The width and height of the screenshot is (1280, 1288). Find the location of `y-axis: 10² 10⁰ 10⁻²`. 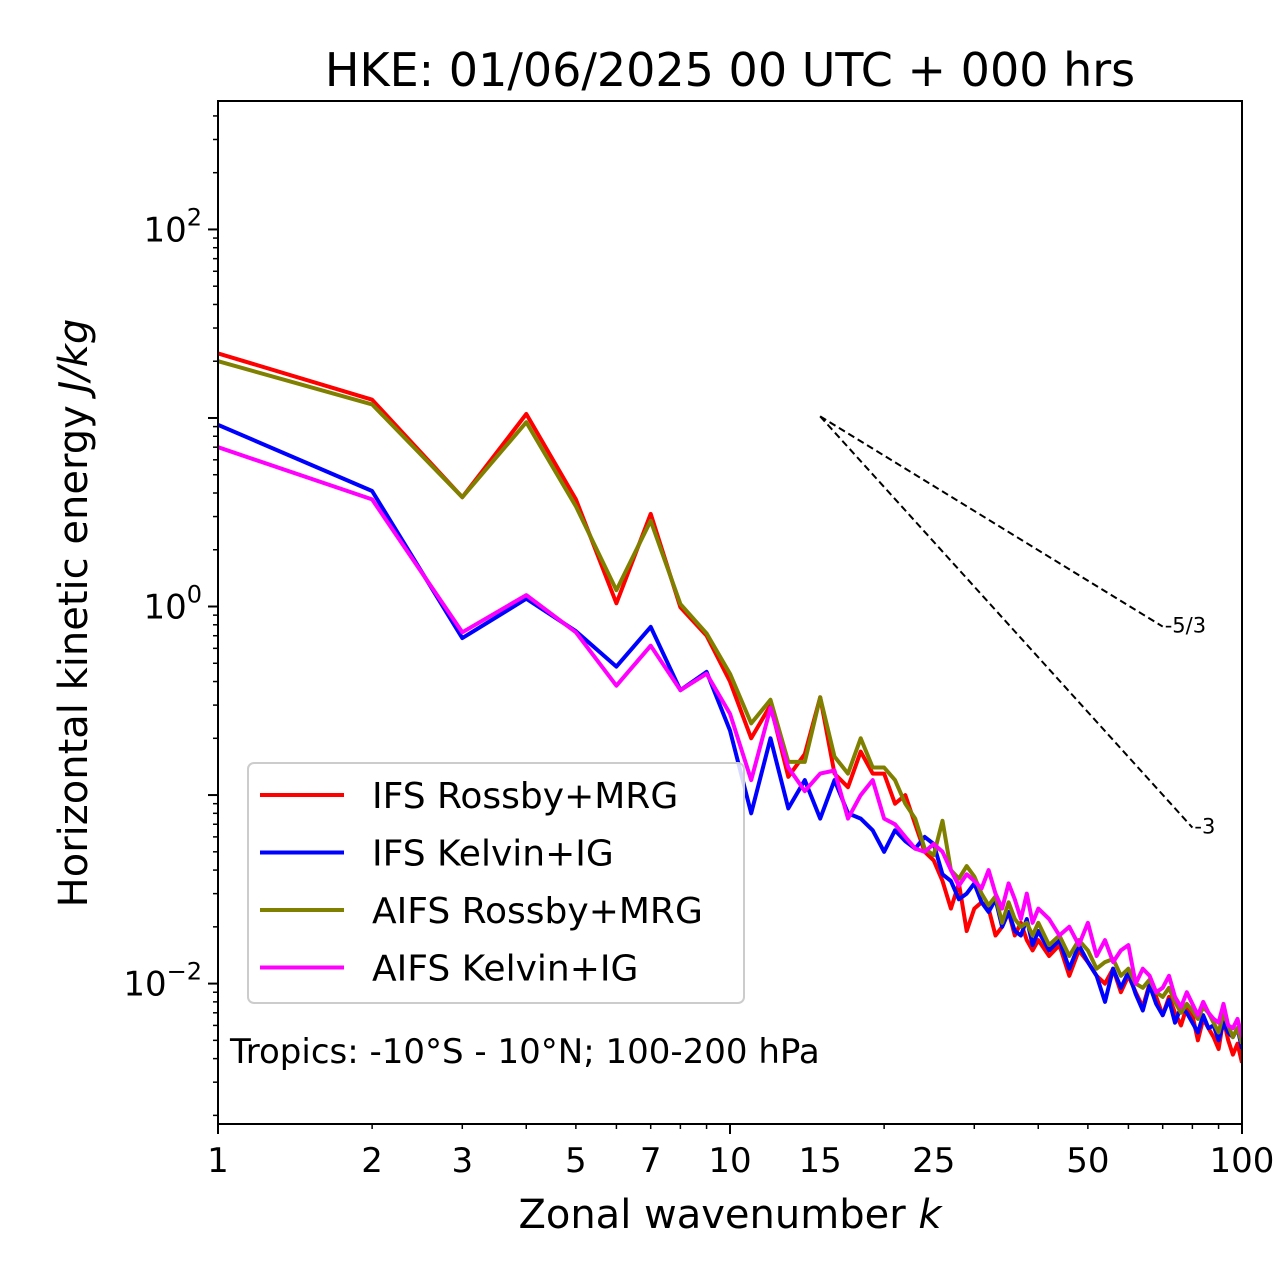

y-axis: 10² 10⁰ 10⁻² is located at coordinates (170, 616).